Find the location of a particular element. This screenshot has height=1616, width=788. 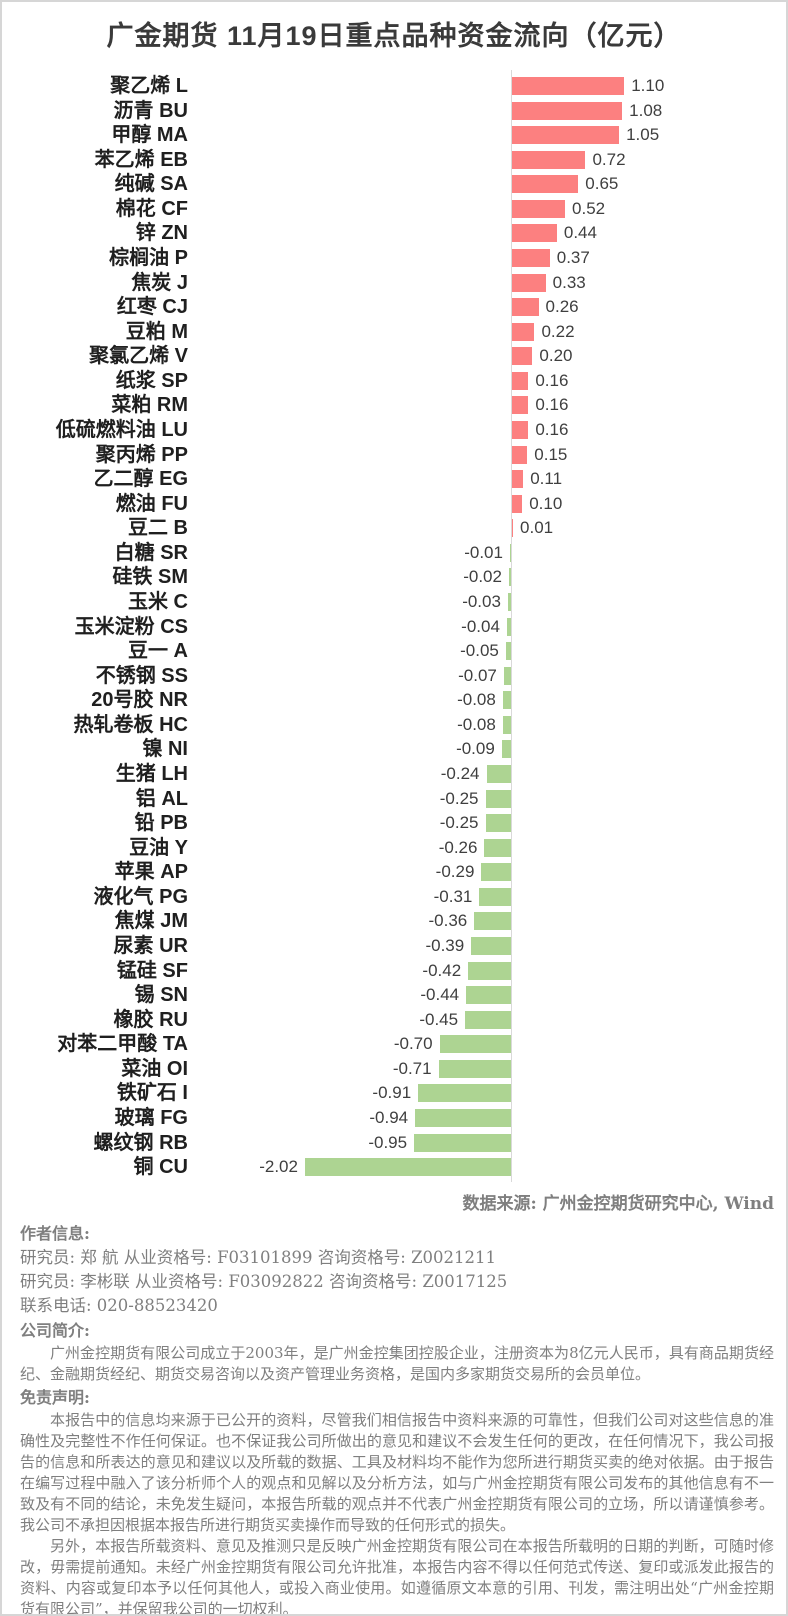

category-label: 锌 ZN is located at coordinates (161, 233).